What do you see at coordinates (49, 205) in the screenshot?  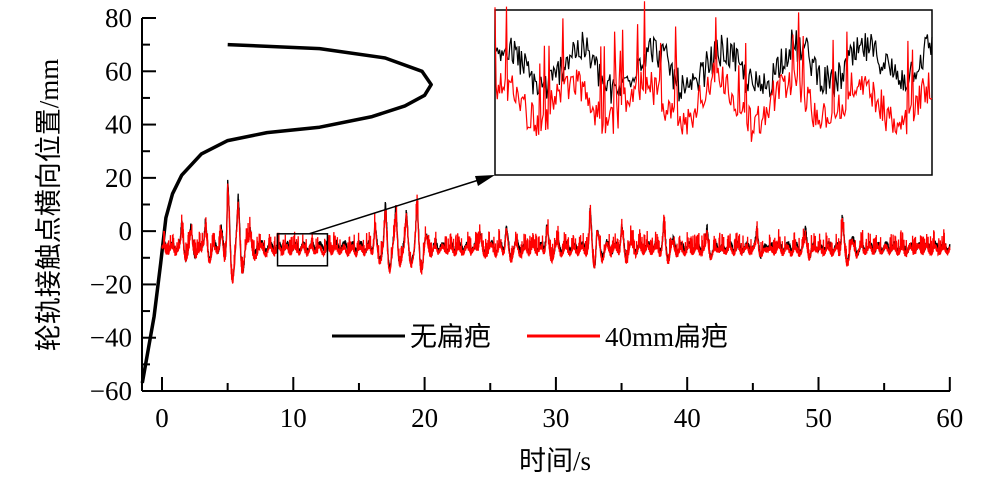 I see `y-axis-label: 轮轨接触点横向位置/mm` at bounding box center [49, 205].